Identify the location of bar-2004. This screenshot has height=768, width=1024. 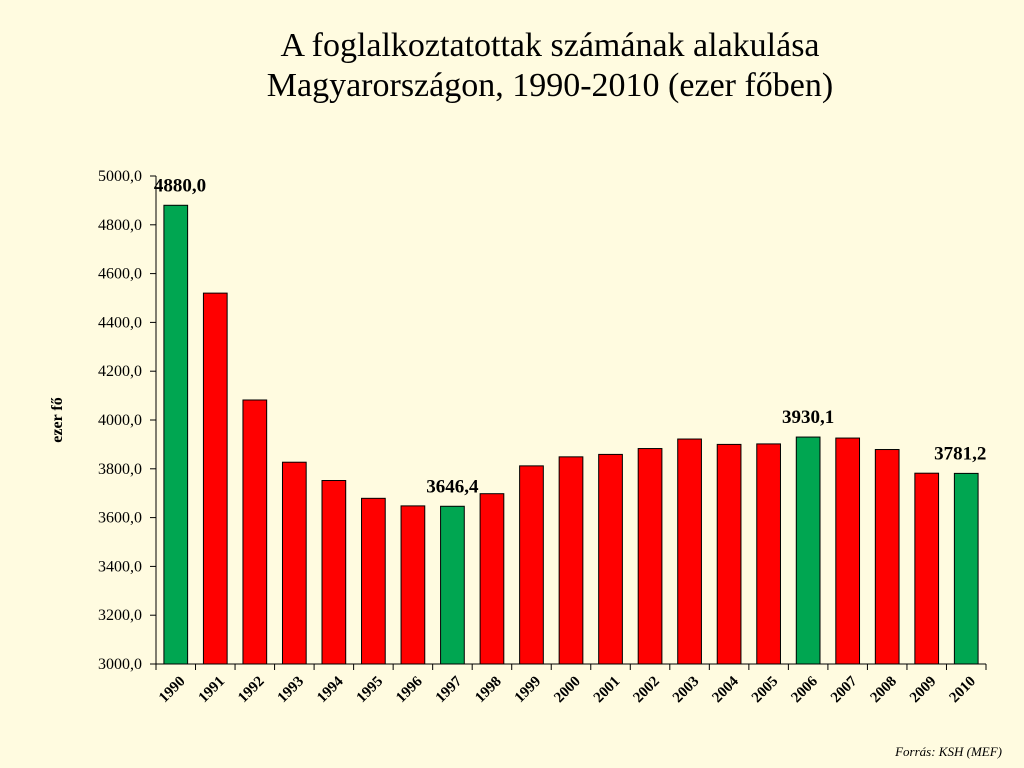
(729, 554).